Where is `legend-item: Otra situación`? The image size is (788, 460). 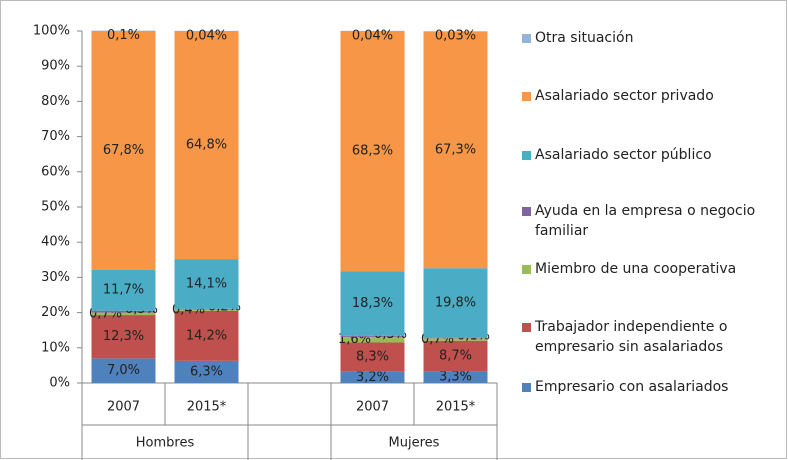
legend-item: Otra situación is located at coordinates (642, 38).